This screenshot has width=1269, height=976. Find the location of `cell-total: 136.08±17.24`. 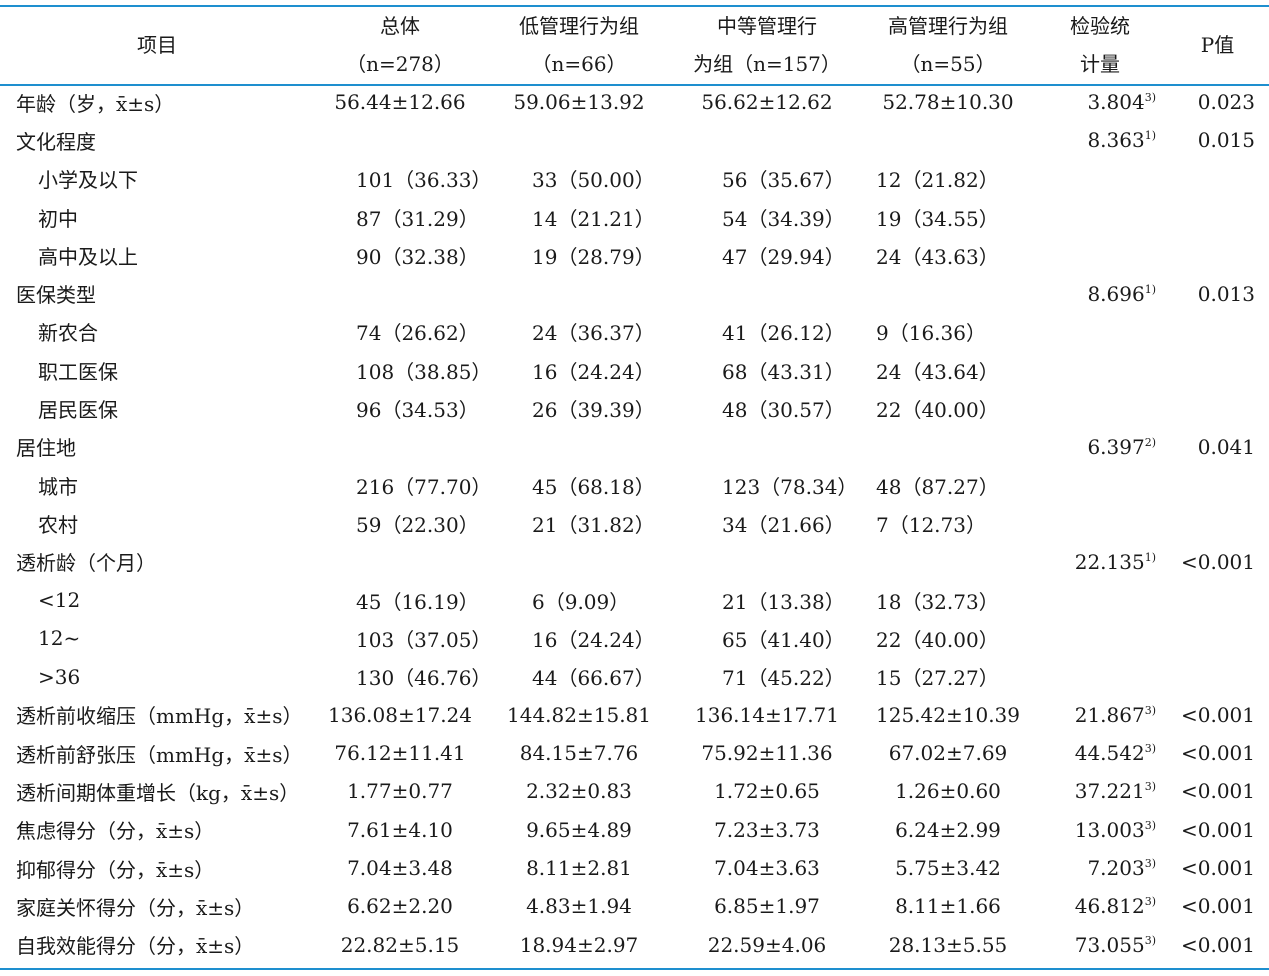

cell-total: 136.08±17.24 is located at coordinates (400, 714).